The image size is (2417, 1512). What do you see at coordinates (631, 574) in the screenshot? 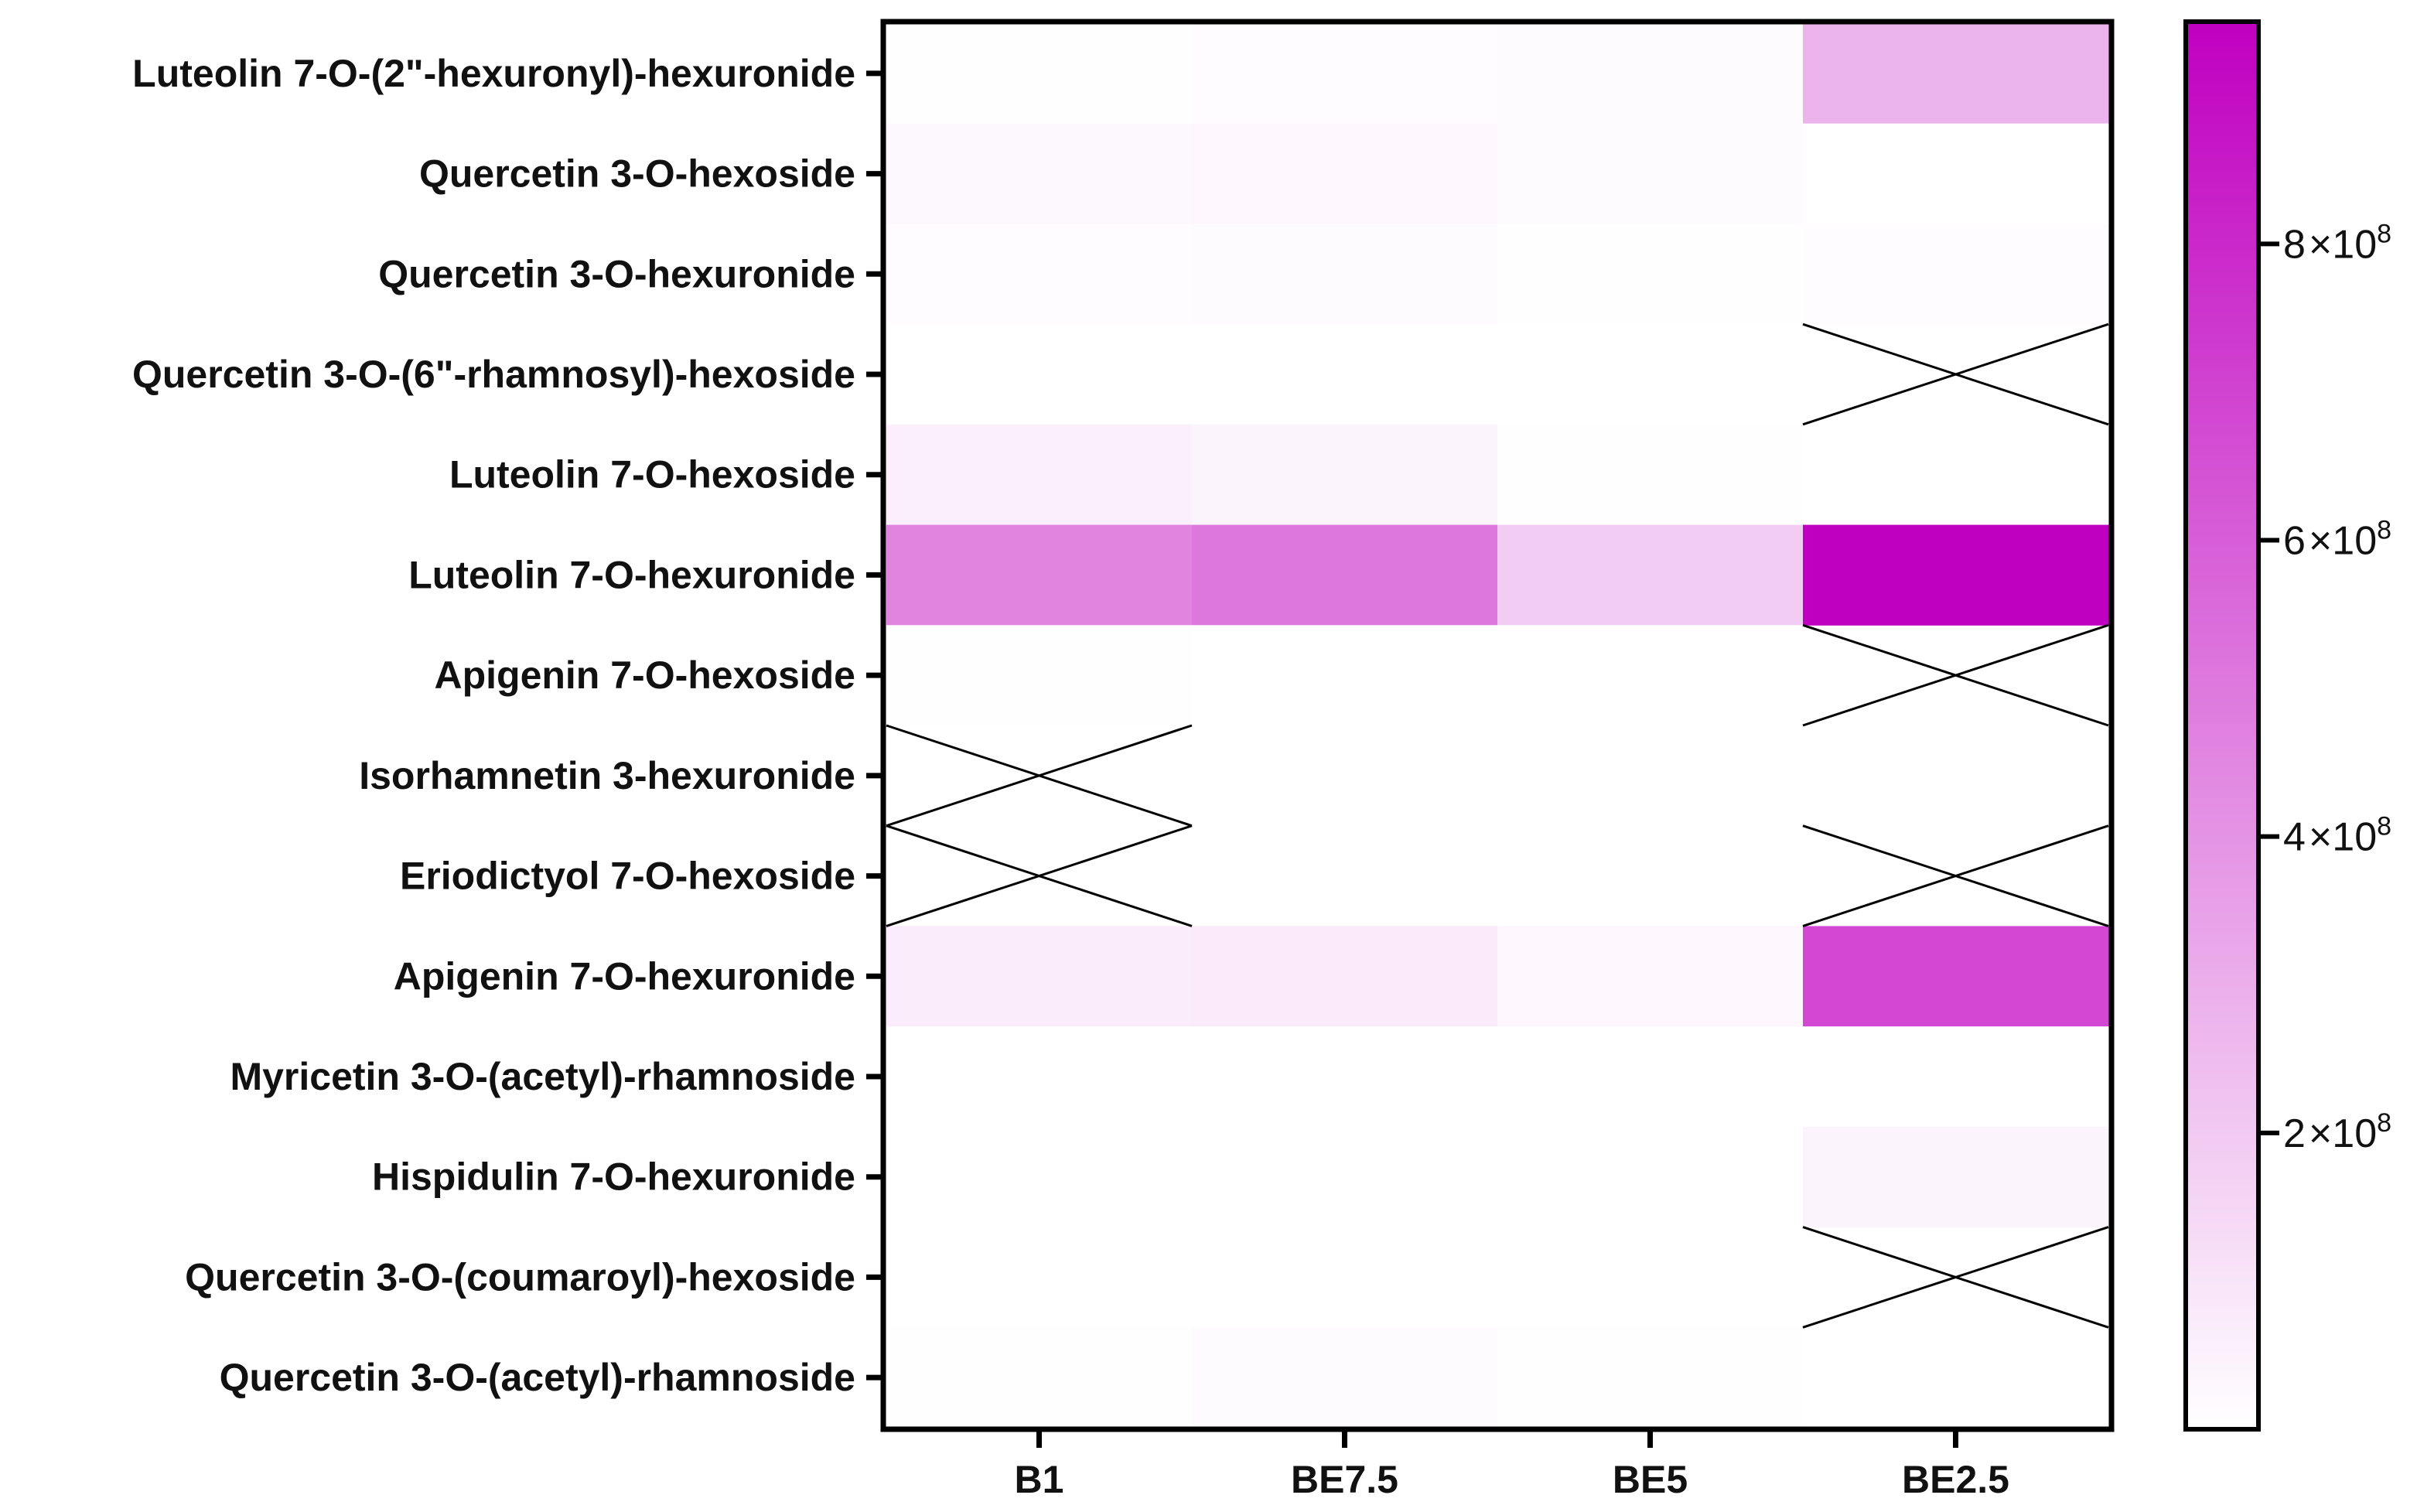
I see `y-tick-label: Luteolin 7-O-hexuronide` at bounding box center [631, 574].